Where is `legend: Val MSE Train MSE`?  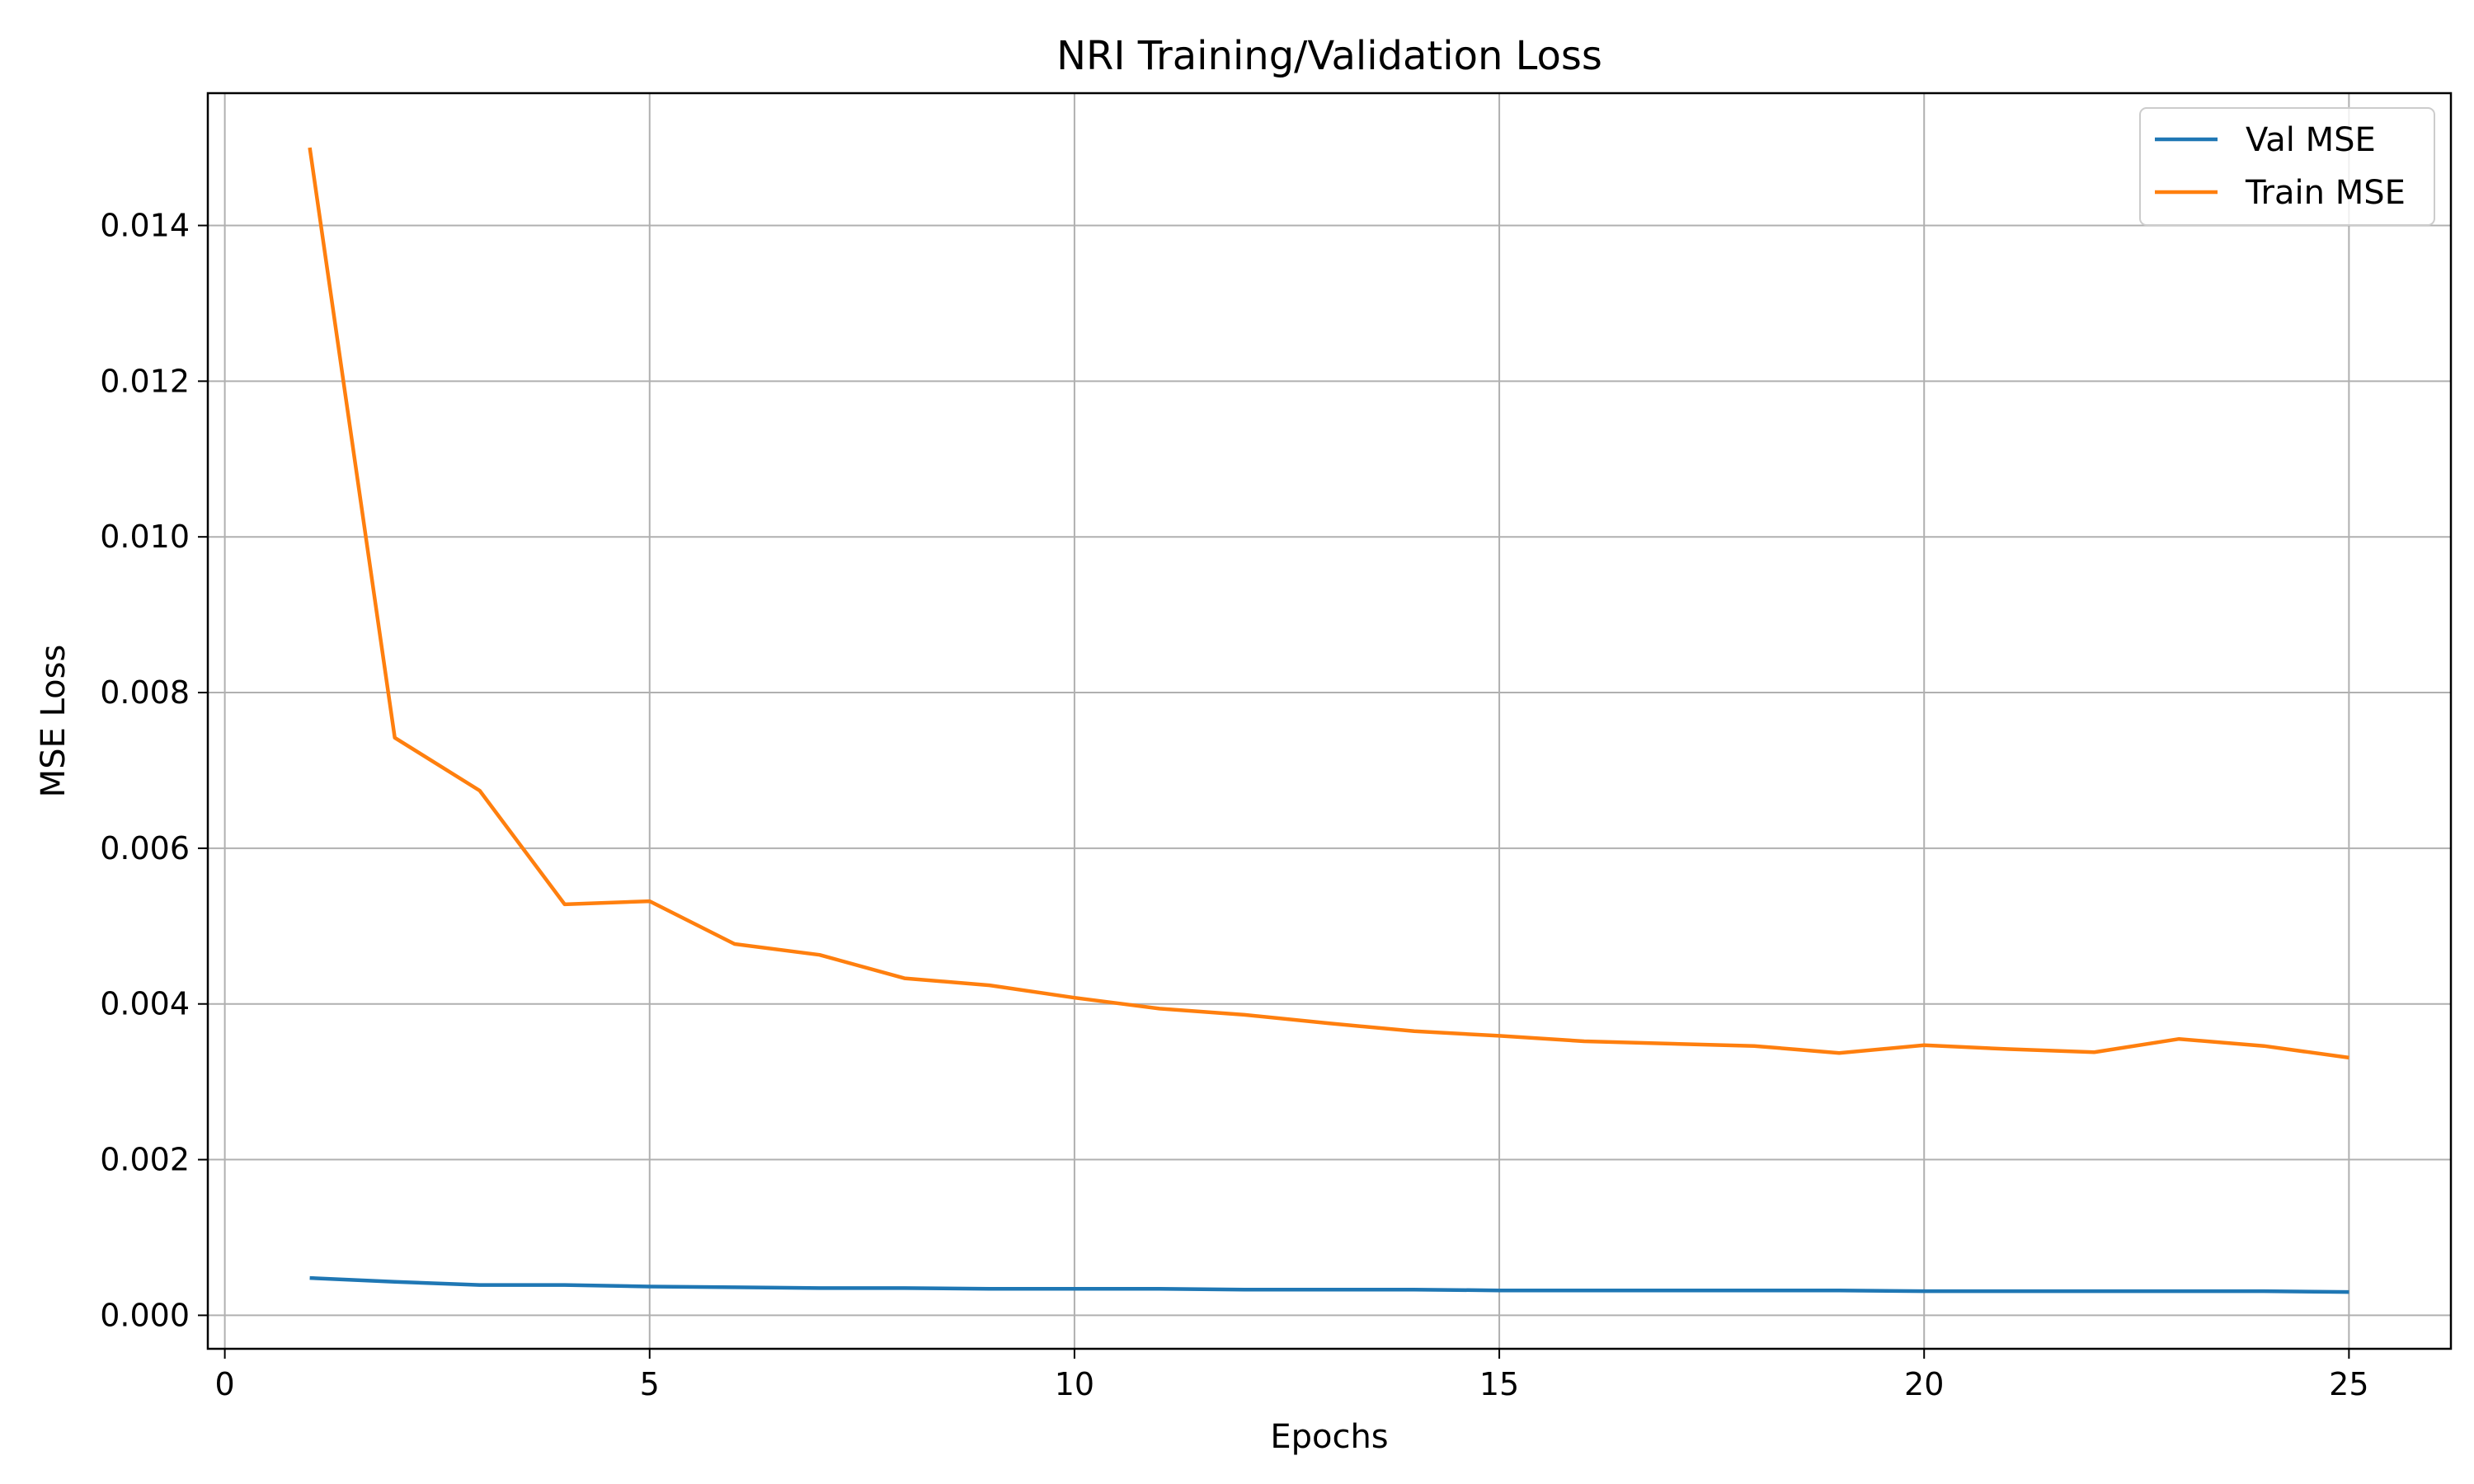 legend: Val MSE Train MSE is located at coordinates (2287, 166).